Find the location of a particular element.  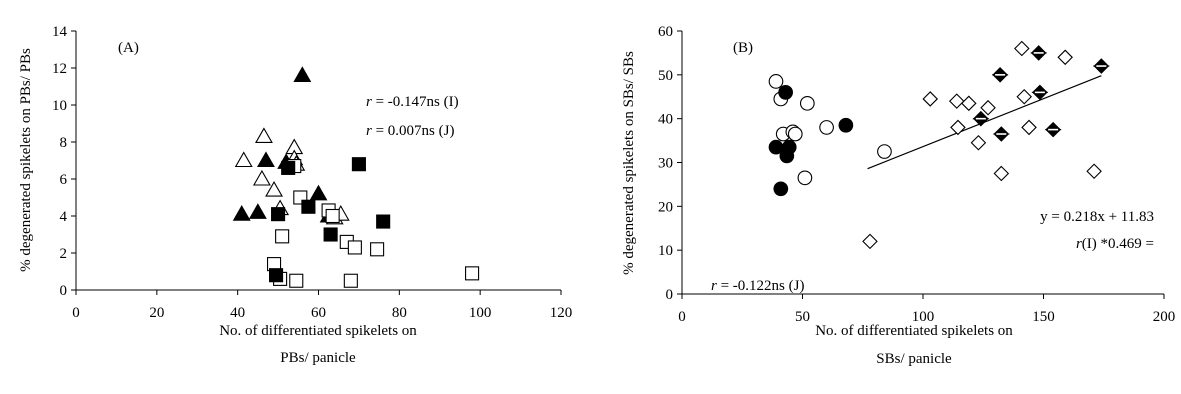

panel-a-y-axis-label: % degenerated spikelets on PBs/ PBs is located at coordinates (26, 160).